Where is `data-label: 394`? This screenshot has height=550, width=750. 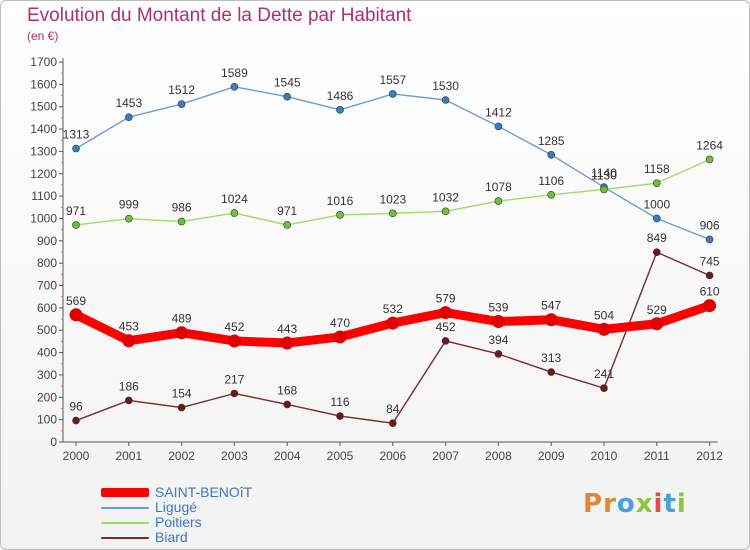 data-label: 394 is located at coordinates (498, 340).